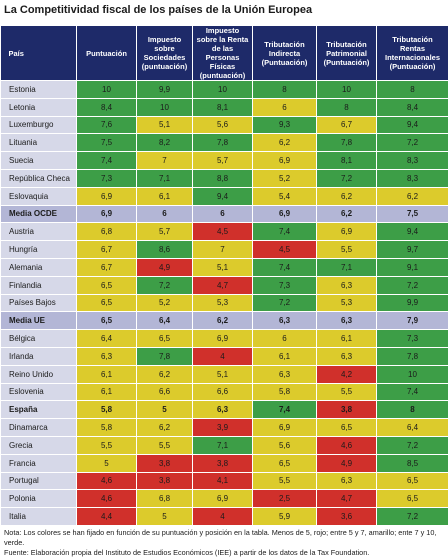 Image resolution: width=448 pixels, height=558 pixels. Describe the element at coordinates (39, 125) in the screenshot. I see `country-cell: Luxemburgo` at that location.